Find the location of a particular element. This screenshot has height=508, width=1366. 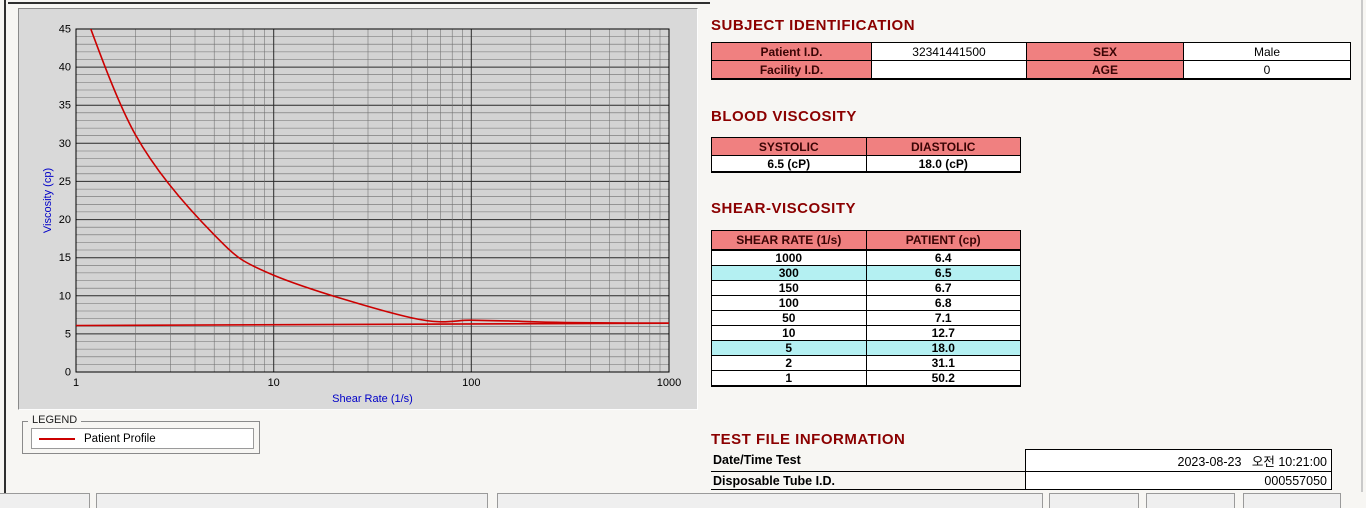

svg-text: 5 is located at coordinates (68, 334).